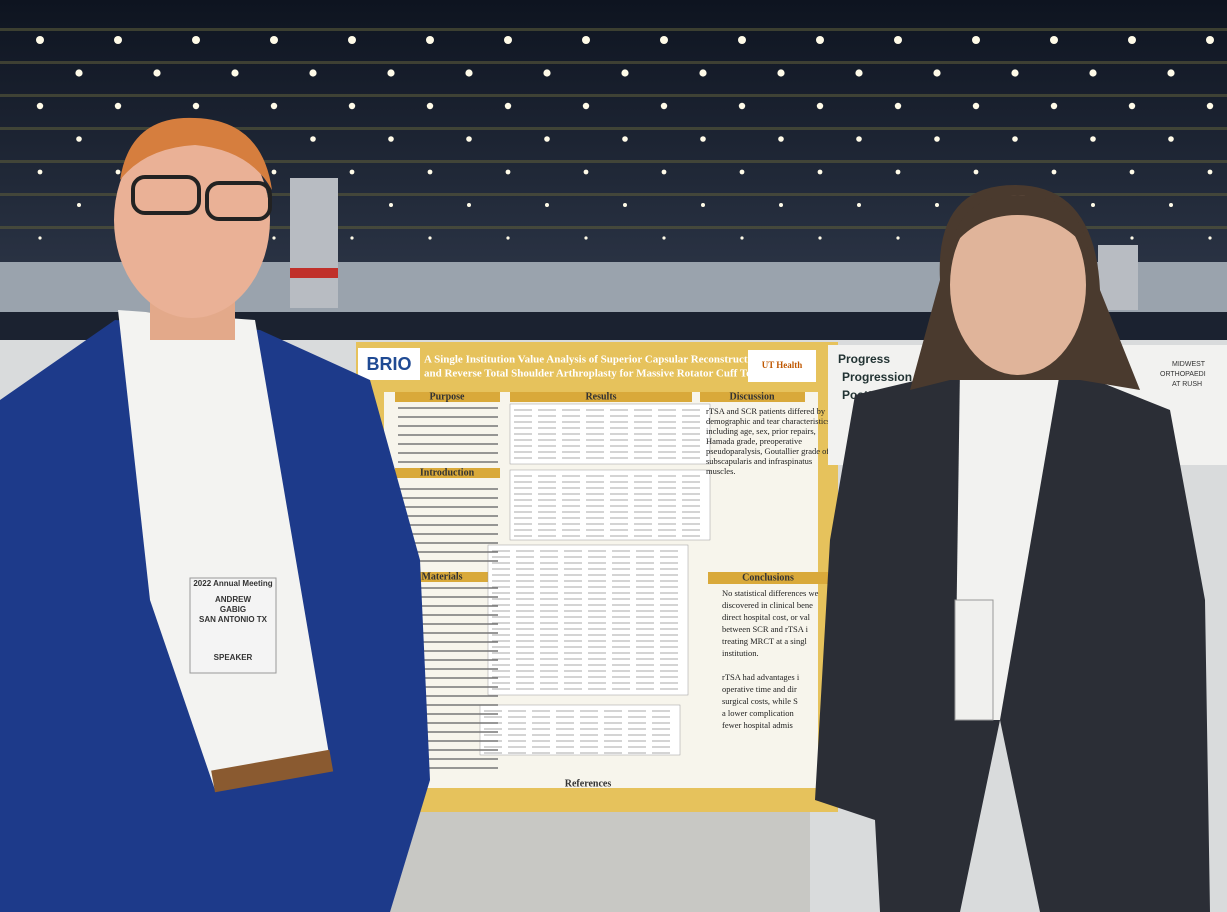 The image size is (1227, 912). What do you see at coordinates (974, 660) in the screenshot?
I see `name-badge` at bounding box center [974, 660].